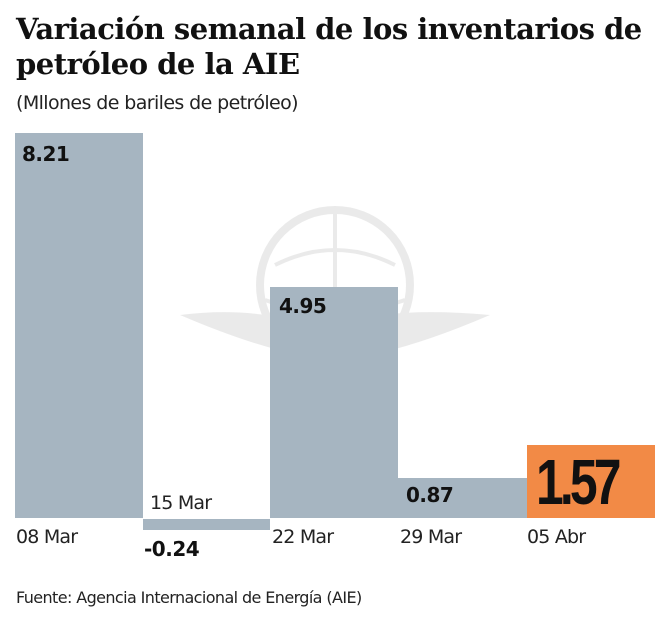 Image resolution: width=670 pixels, height=620 pixels. I want to click on bar-15-mar, so click(206, 524).